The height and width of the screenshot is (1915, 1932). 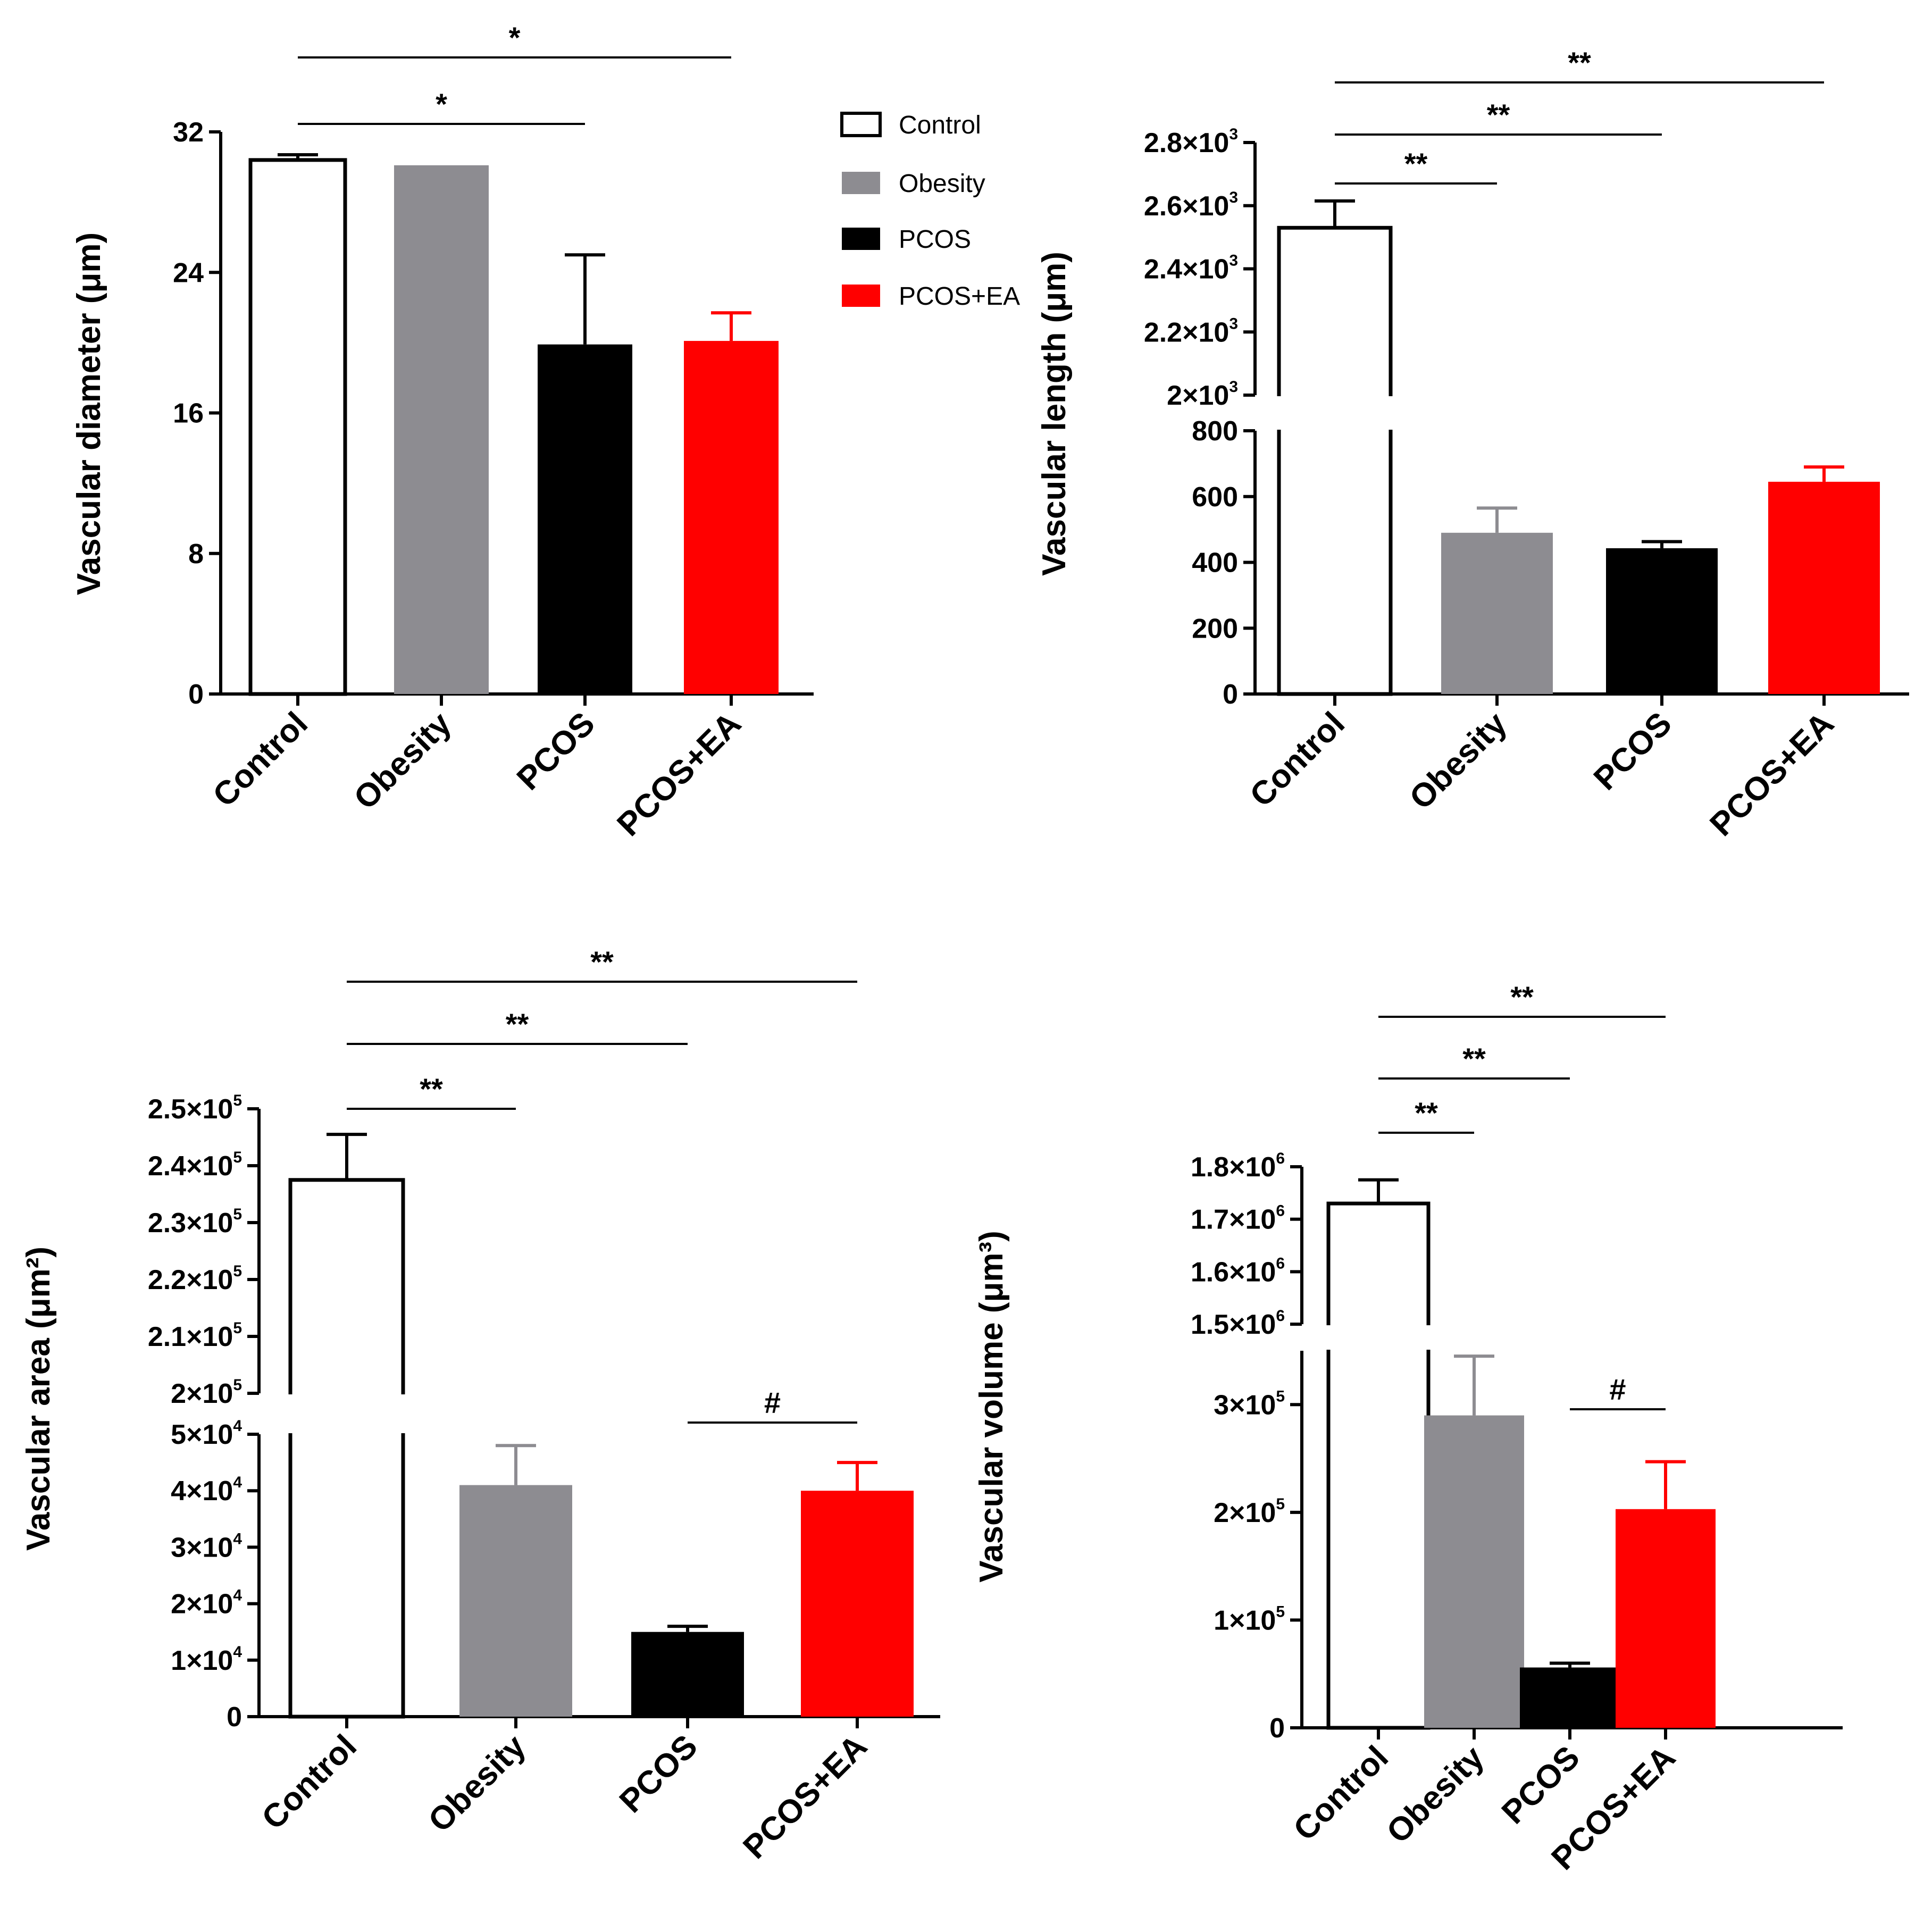 I want to click on y-tick-label: 8, so click(x=196, y=554).